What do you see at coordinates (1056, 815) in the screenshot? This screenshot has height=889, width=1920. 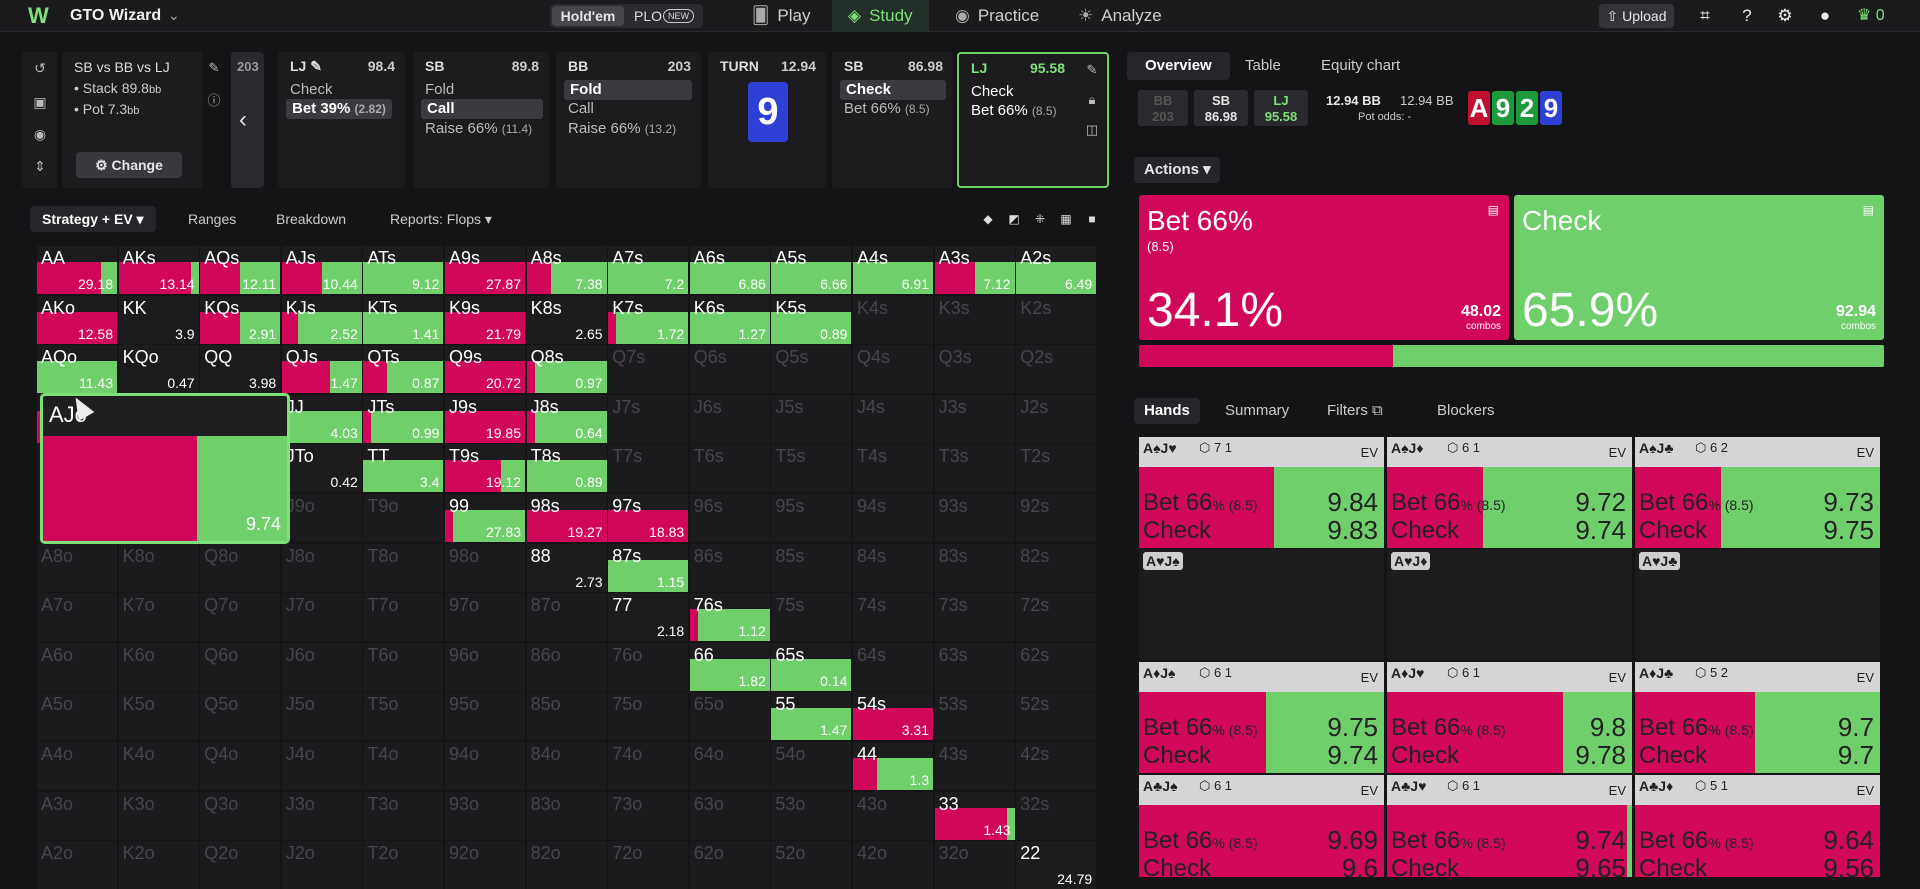 I see `hand-cell: 32s` at bounding box center [1056, 815].